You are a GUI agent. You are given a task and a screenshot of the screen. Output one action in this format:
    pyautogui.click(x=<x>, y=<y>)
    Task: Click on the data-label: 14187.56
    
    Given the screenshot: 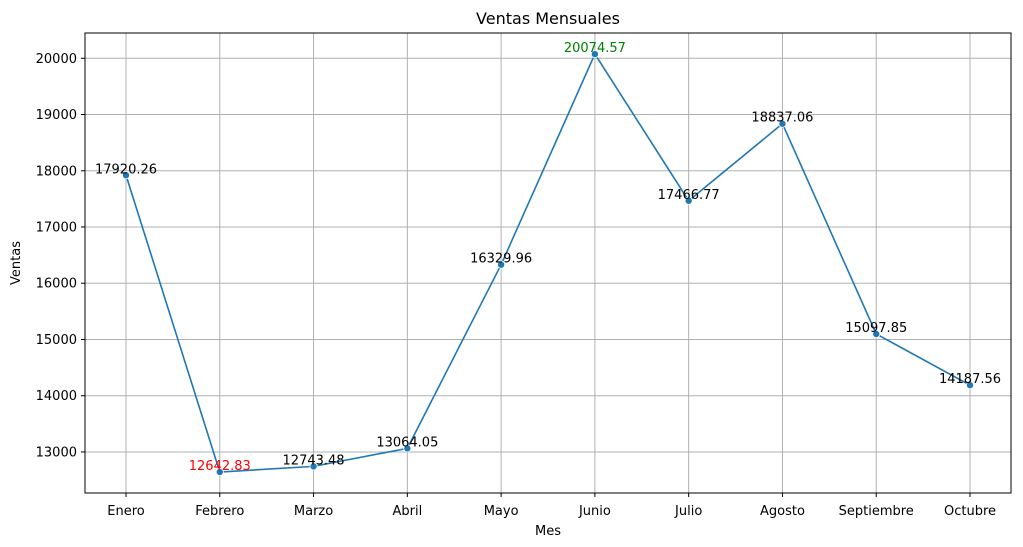 What is the action you would take?
    pyautogui.click(x=970, y=379)
    